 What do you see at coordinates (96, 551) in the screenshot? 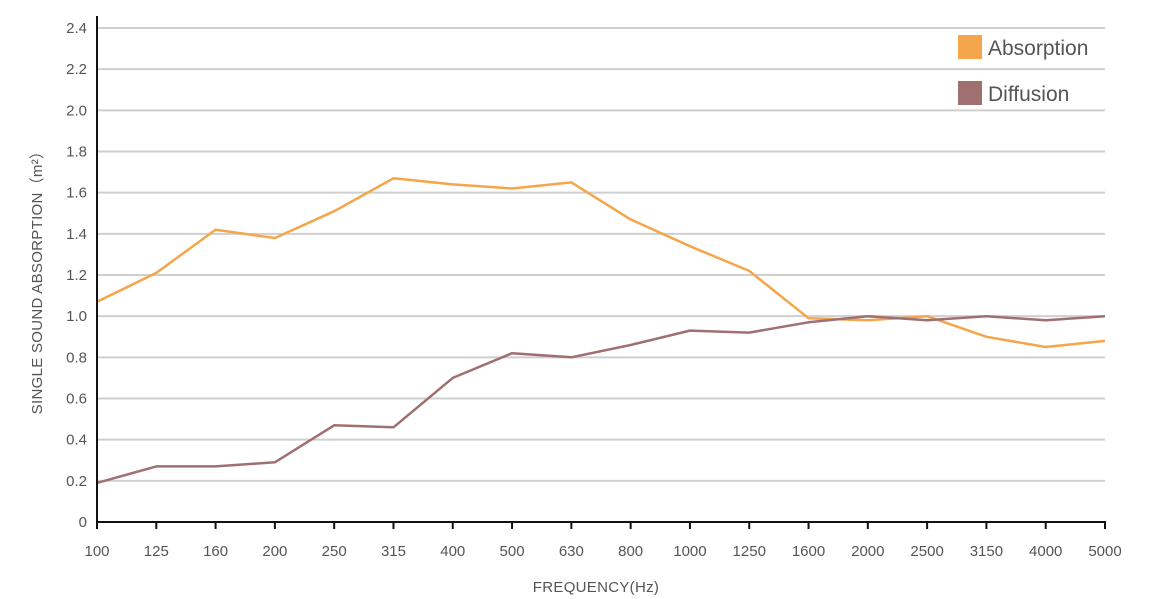
I see `x-tick-label: 100` at bounding box center [96, 551].